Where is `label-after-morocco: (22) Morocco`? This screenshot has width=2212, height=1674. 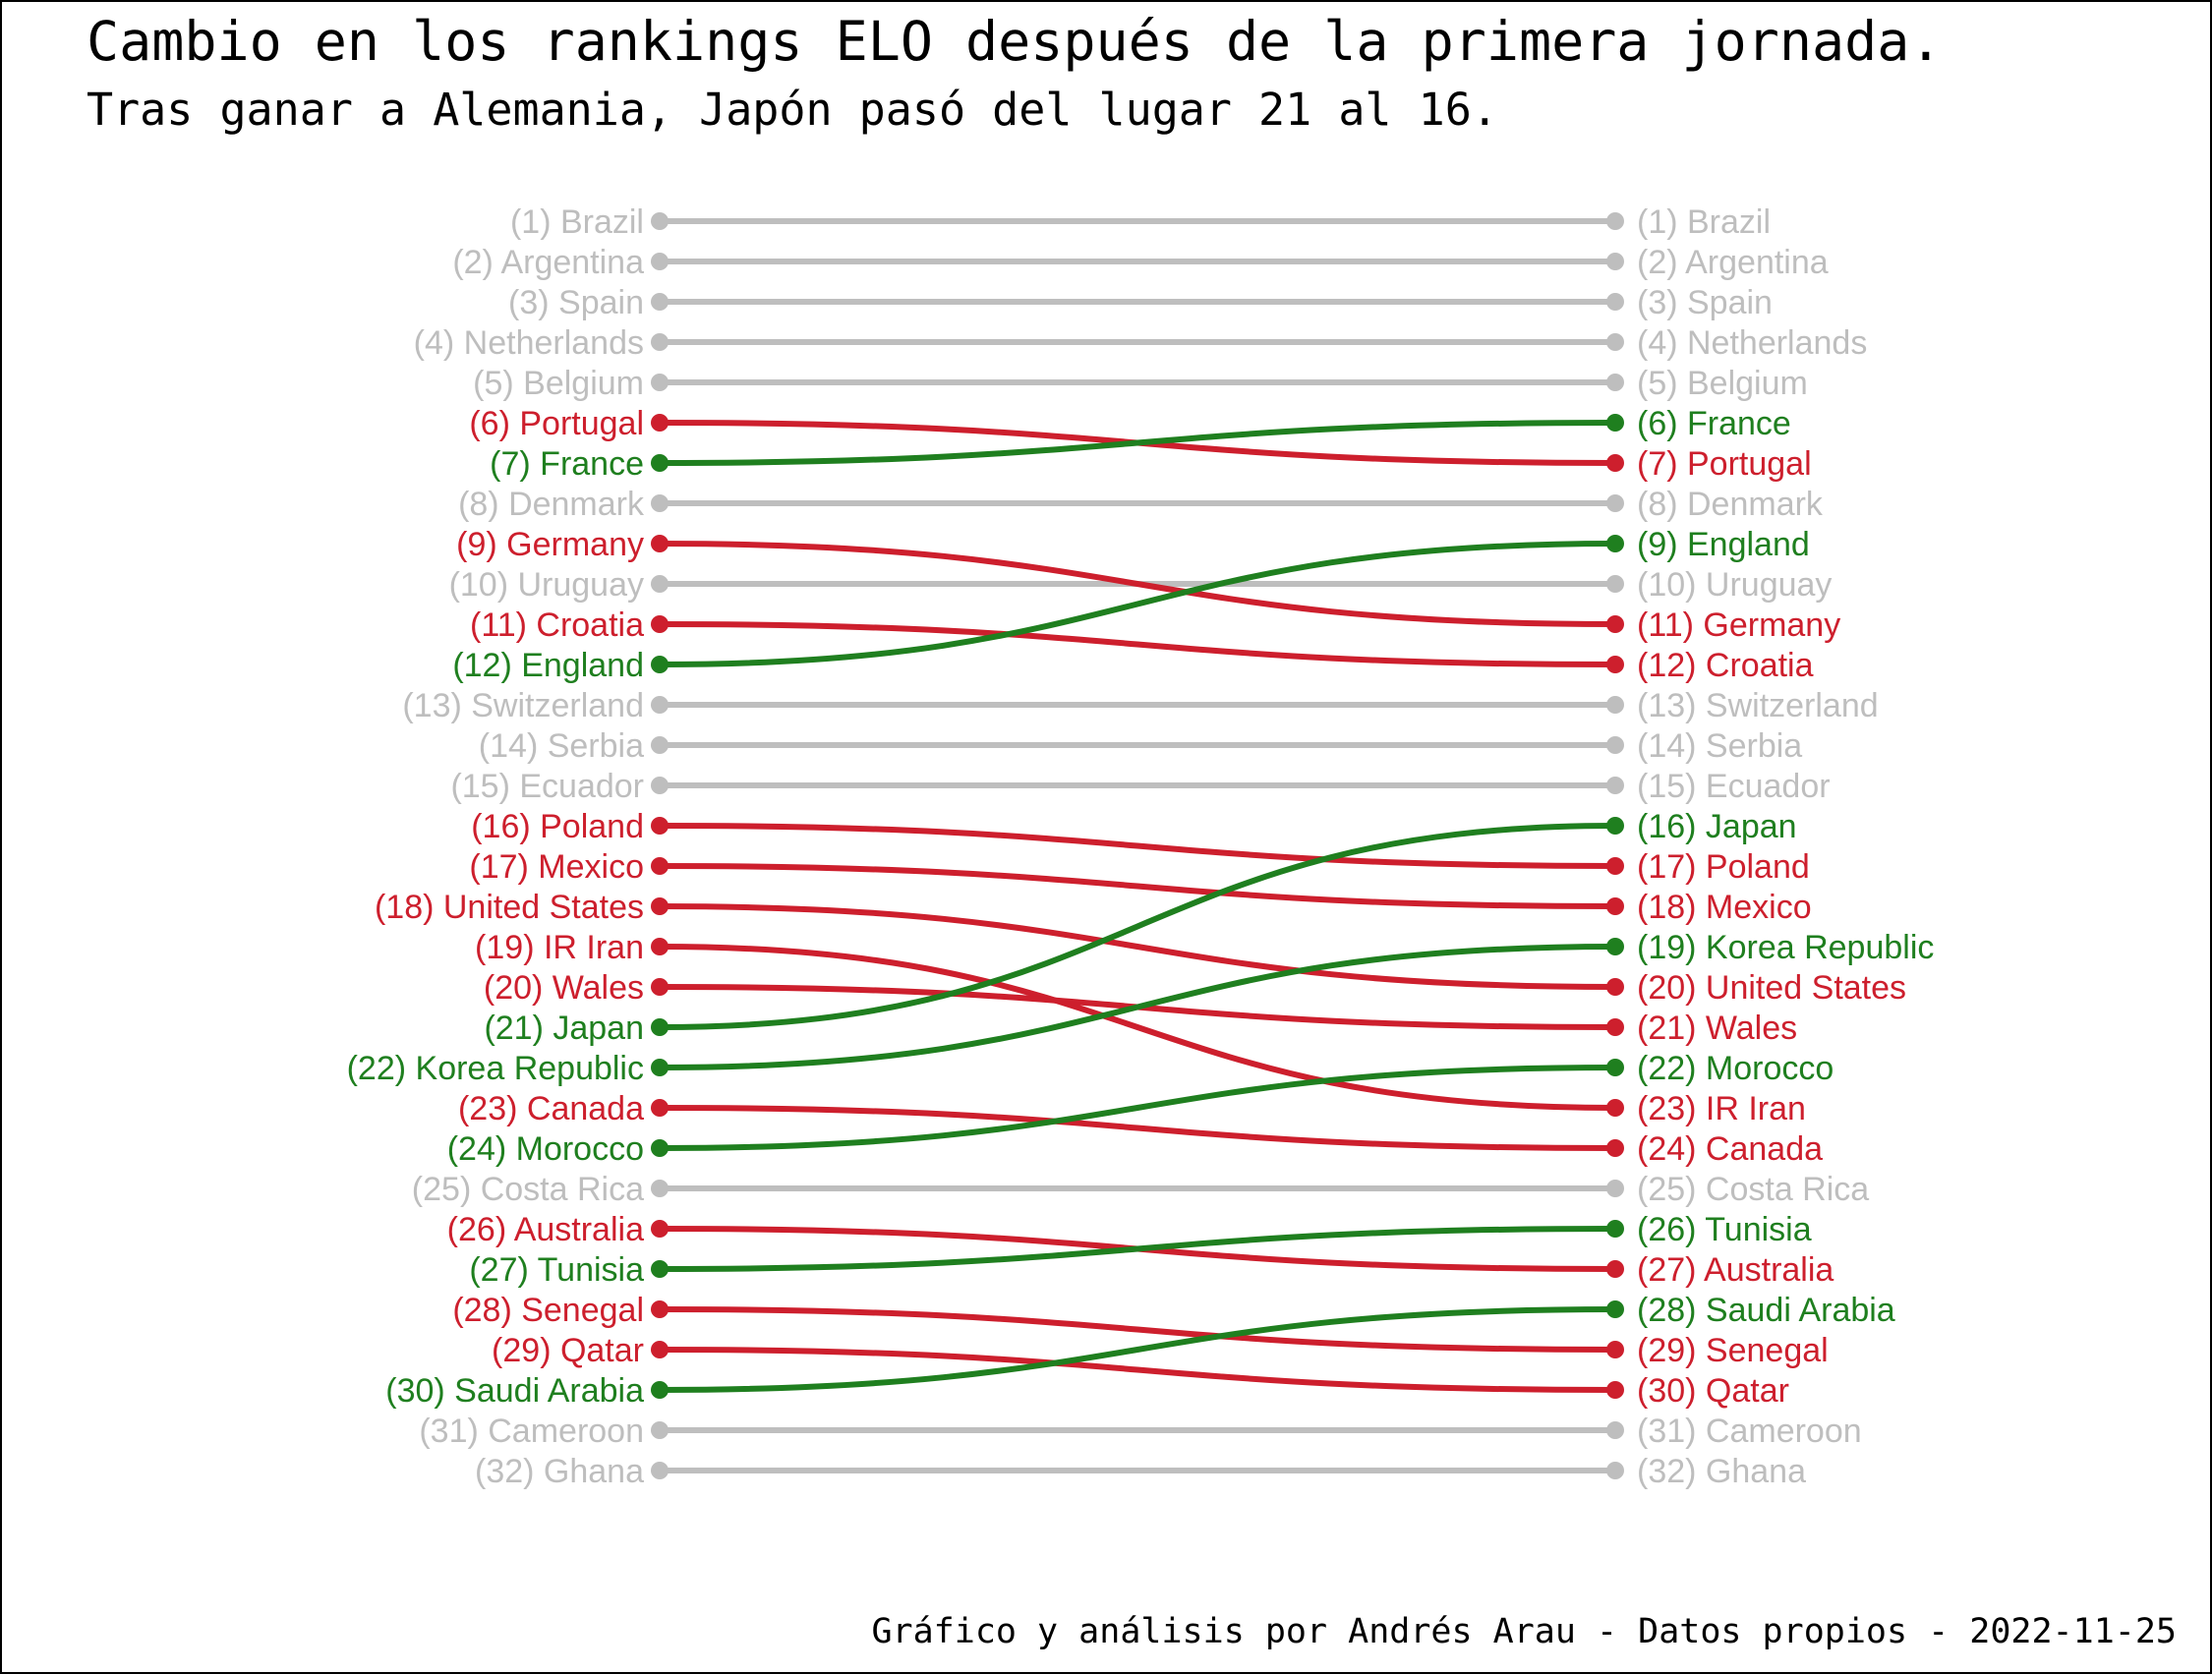
label-after-morocco: (22) Morocco is located at coordinates (1736, 1068).